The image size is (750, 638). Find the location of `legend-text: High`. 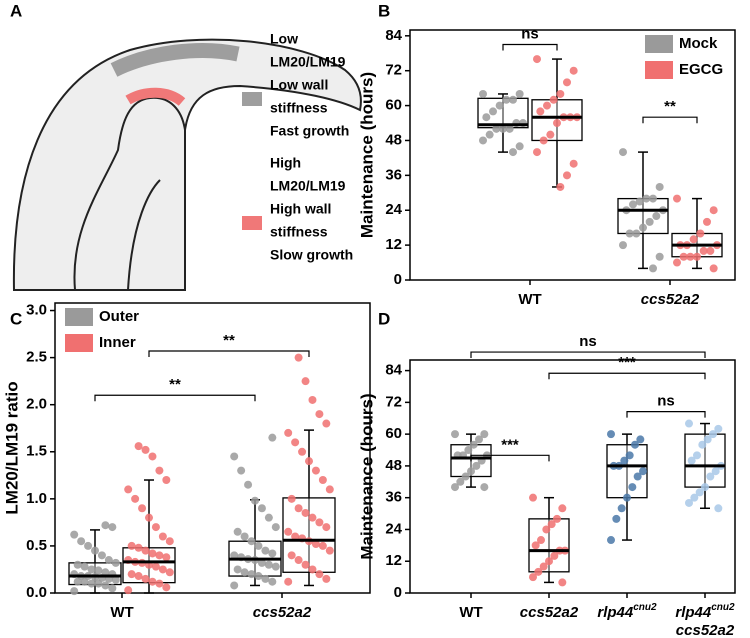

legend-text: High is located at coordinates (285, 163).